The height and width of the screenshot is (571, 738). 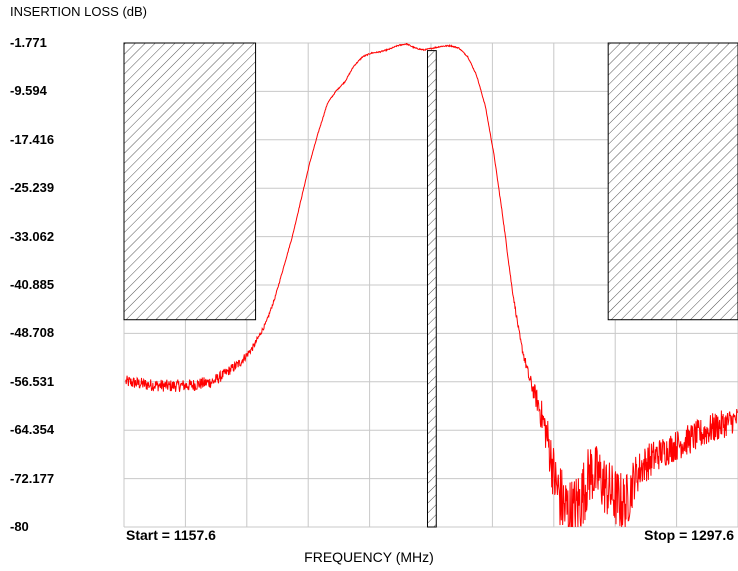 I want to click on y-tick-label: -64.354, so click(x=32, y=430).